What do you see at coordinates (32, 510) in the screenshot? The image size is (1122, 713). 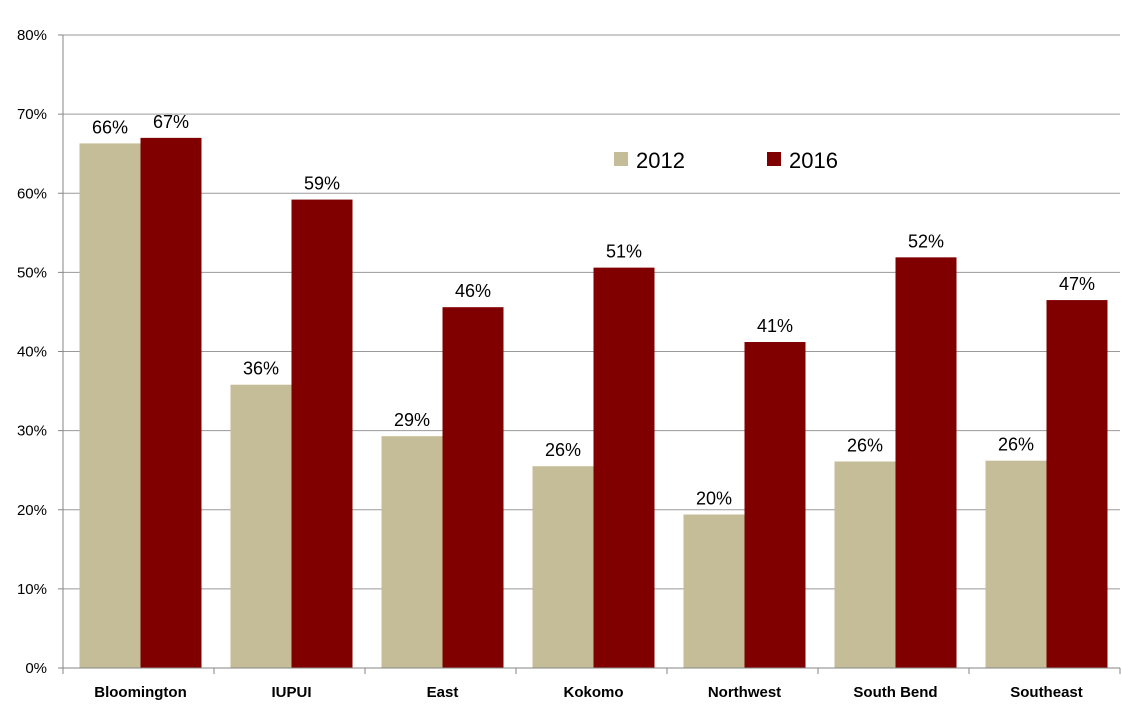 I see `y-tick-label: 20%` at bounding box center [32, 510].